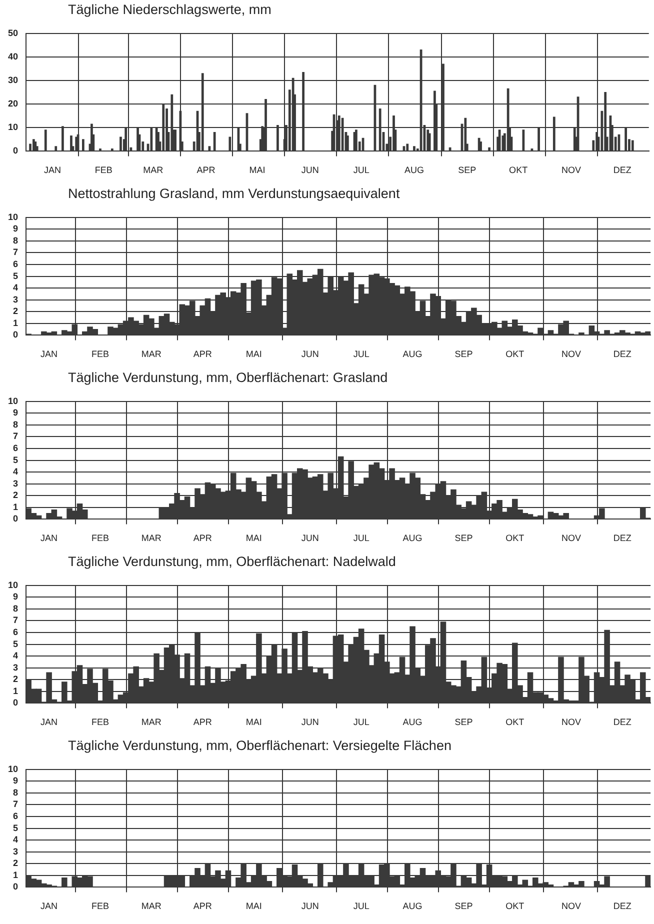 The height and width of the screenshot is (924, 654). Describe the element at coordinates (13, 103) in the screenshot. I see `y-tick-label: 20` at that location.